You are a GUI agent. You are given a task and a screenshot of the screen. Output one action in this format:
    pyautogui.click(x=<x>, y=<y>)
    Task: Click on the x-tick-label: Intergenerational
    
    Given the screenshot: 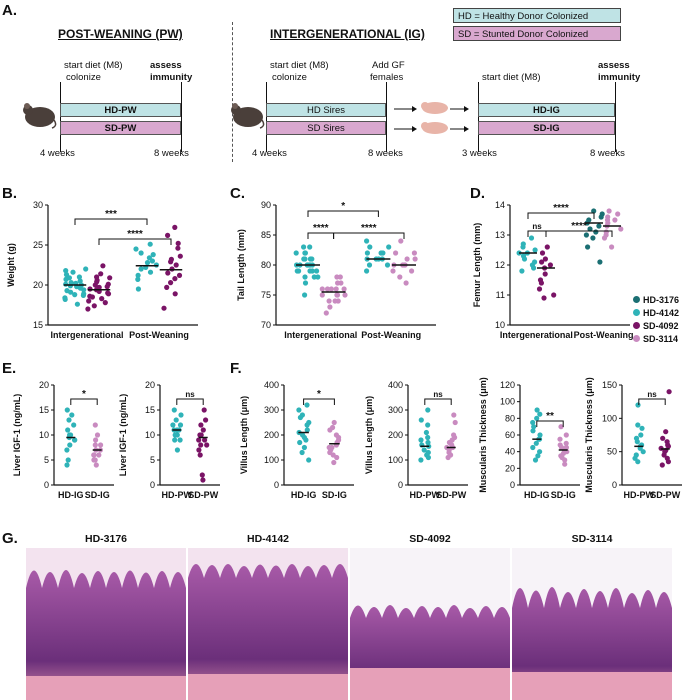 What is the action you would take?
    pyautogui.click(x=536, y=335)
    